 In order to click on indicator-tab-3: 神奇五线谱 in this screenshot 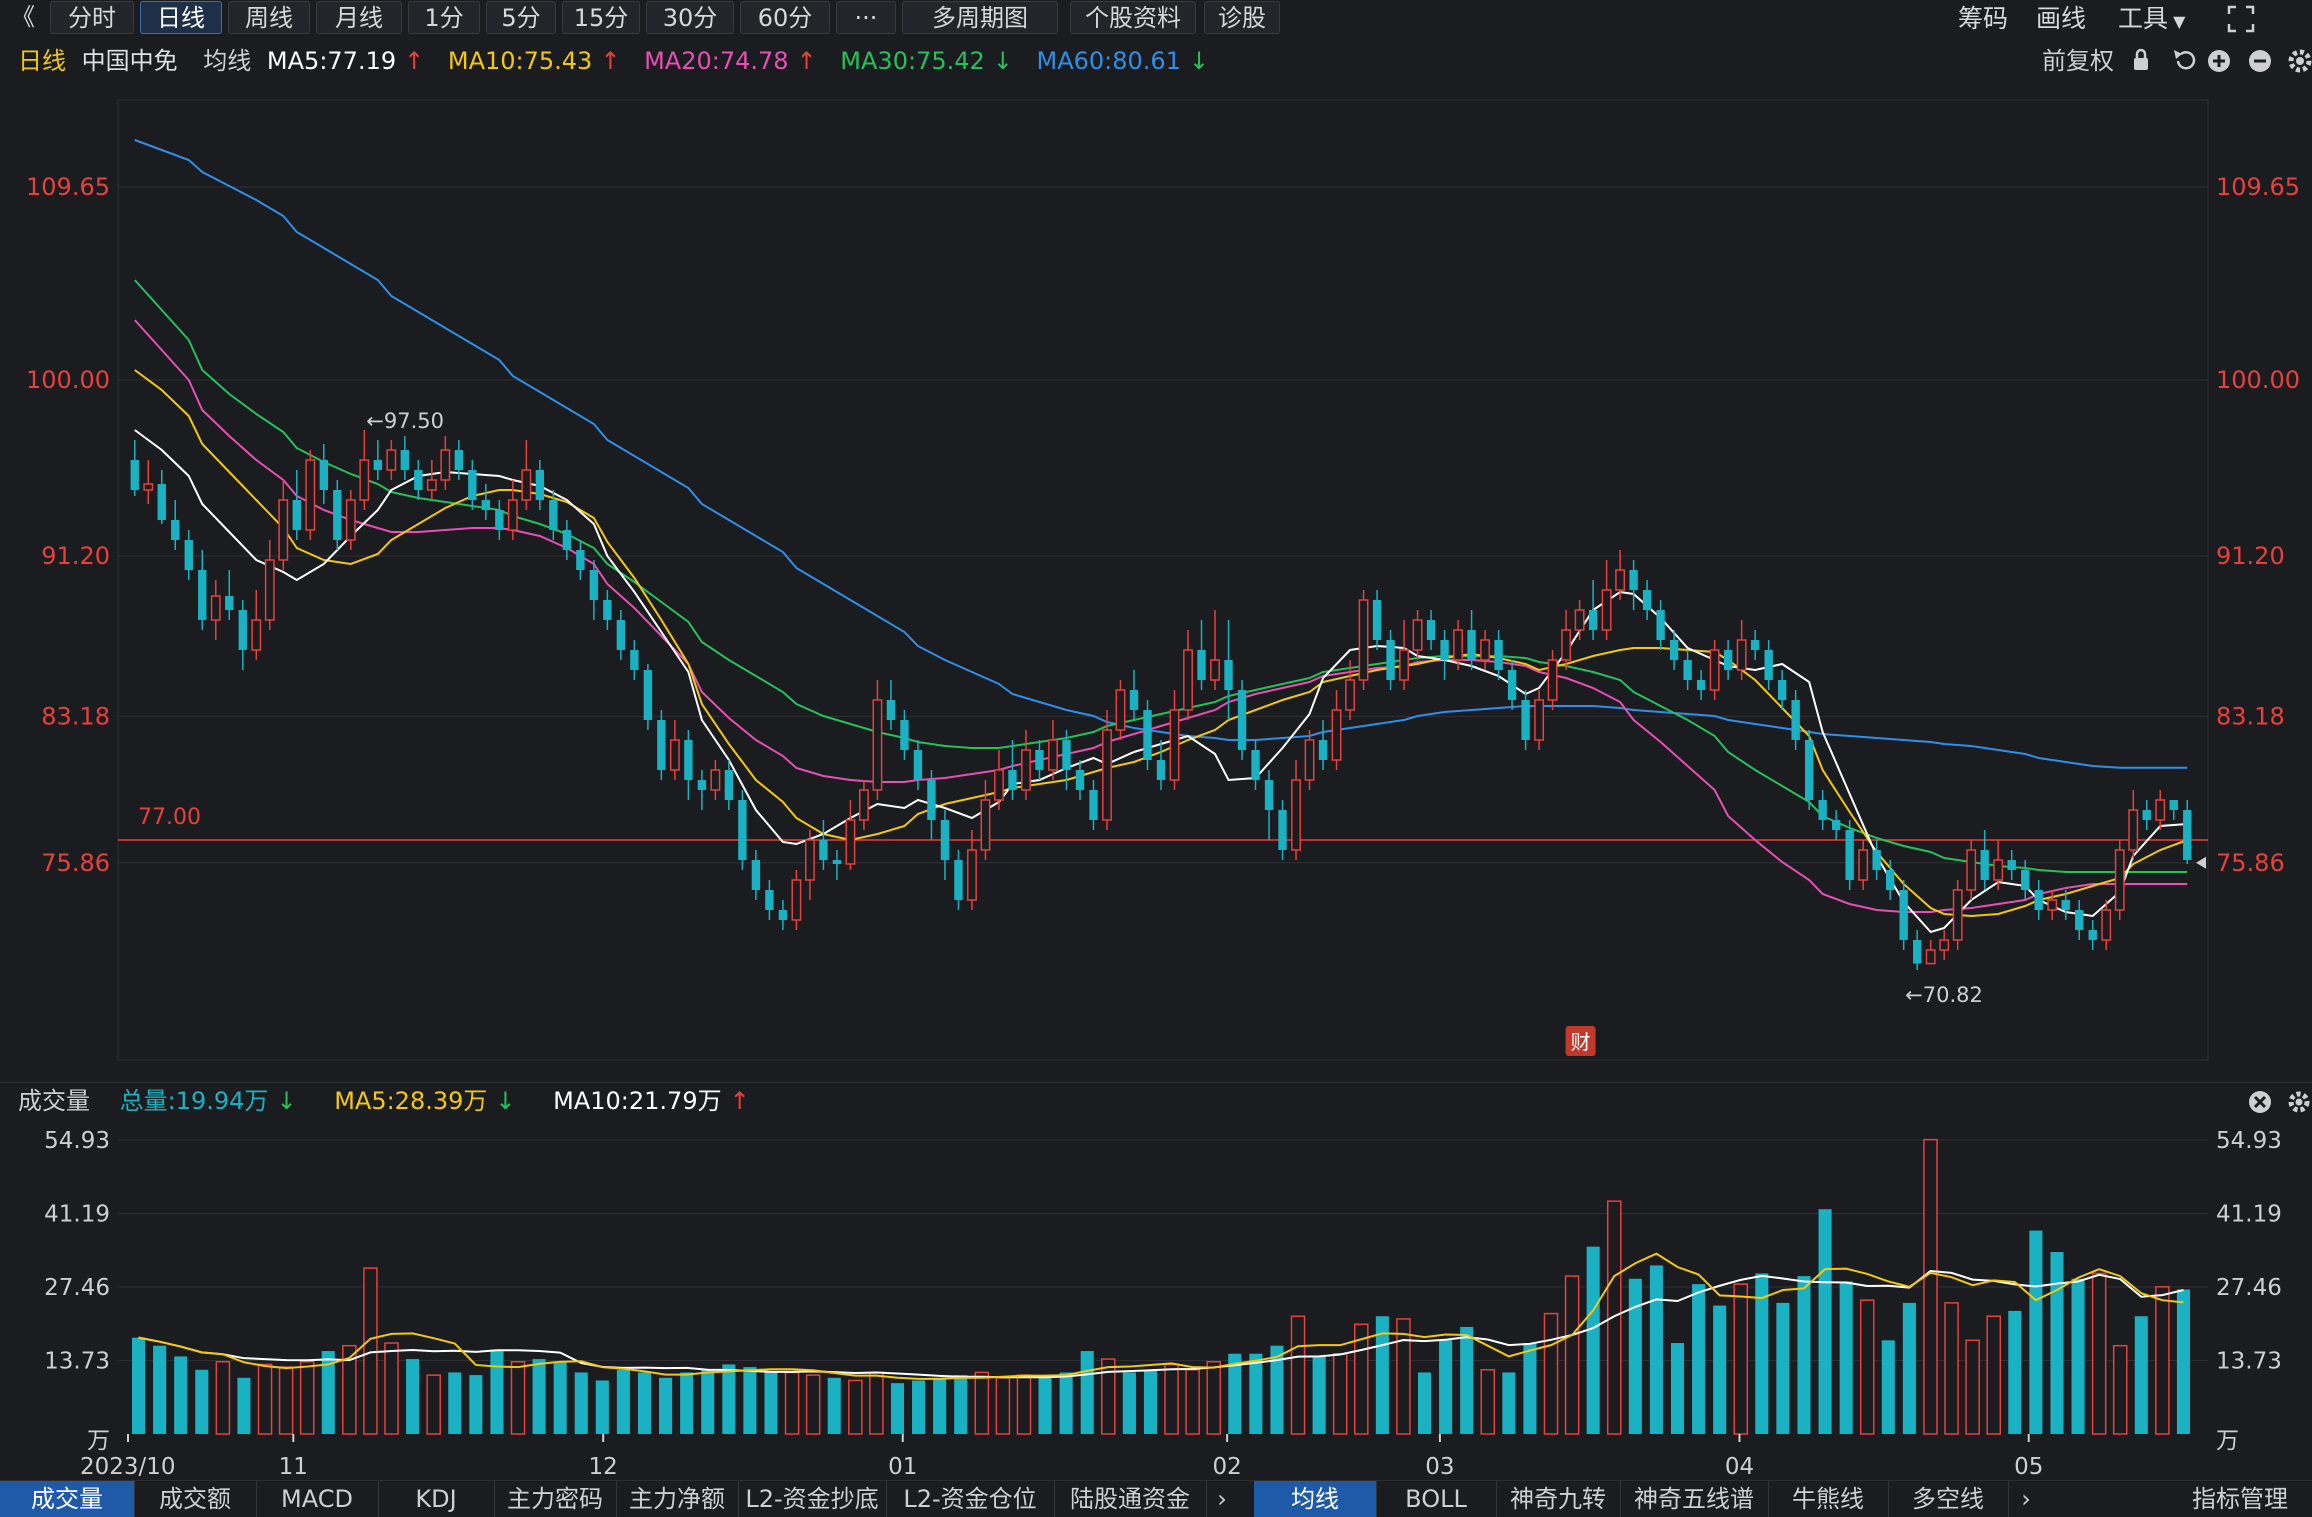, I will do `click(1694, 1499)`.